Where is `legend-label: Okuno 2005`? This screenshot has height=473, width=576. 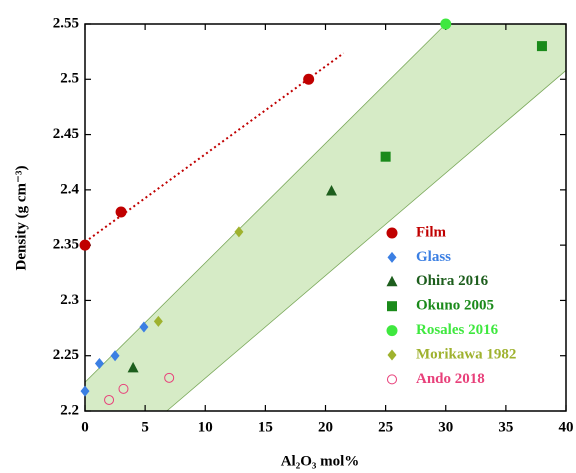
legend-label: Okuno 2005 is located at coordinates (455, 306).